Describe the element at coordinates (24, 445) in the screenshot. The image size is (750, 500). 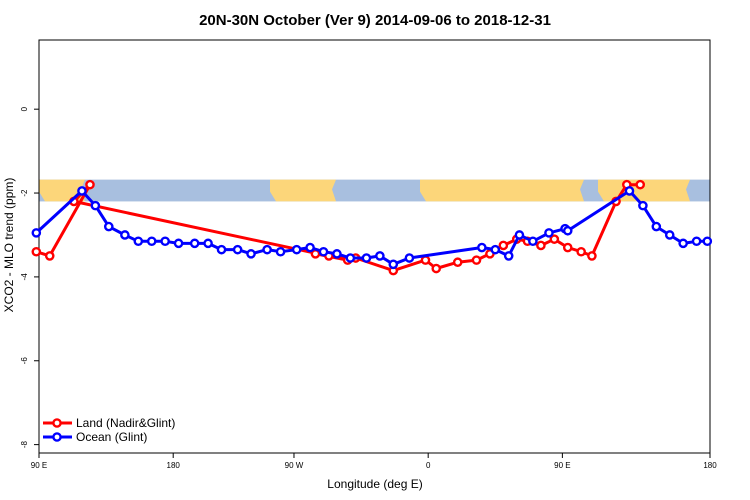
I see `y-tick-label: -8` at that location.